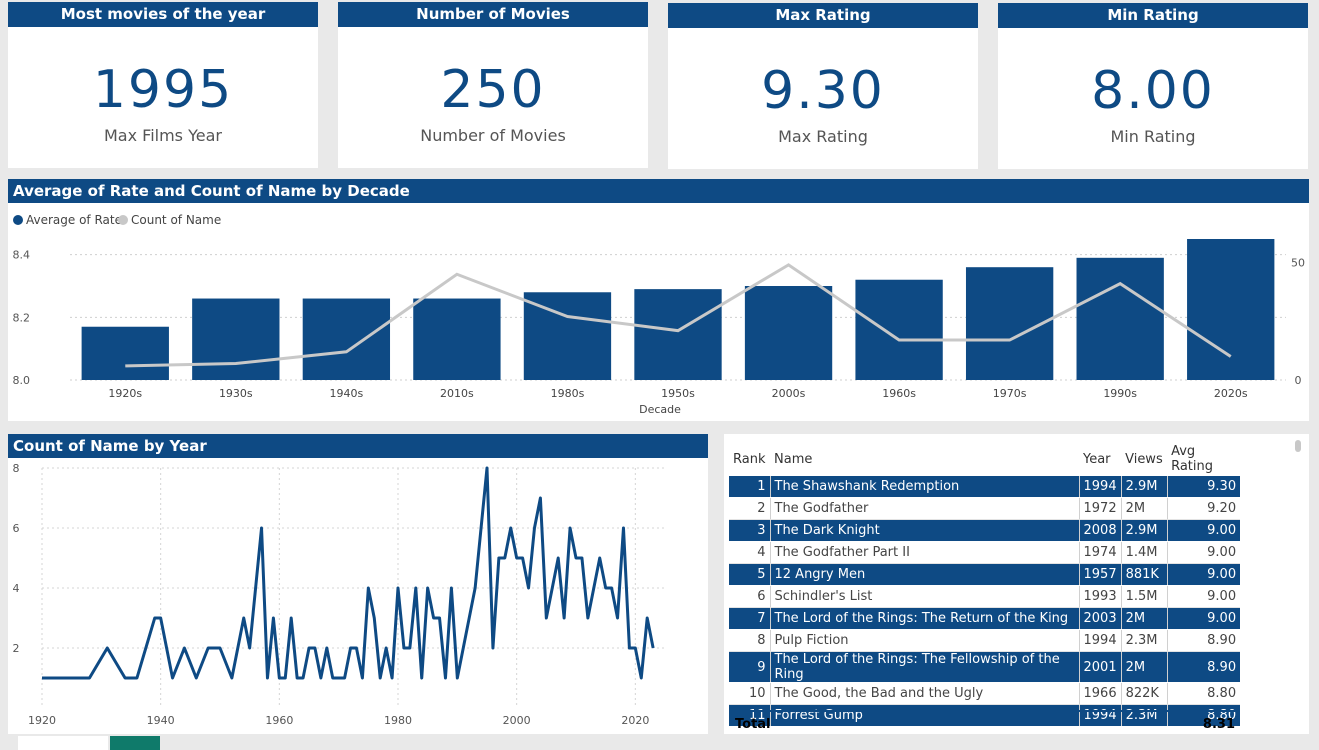 This screenshot has width=1319, height=750. What do you see at coordinates (16, 528) in the screenshot?
I see `y-tick-label: 6` at bounding box center [16, 528].